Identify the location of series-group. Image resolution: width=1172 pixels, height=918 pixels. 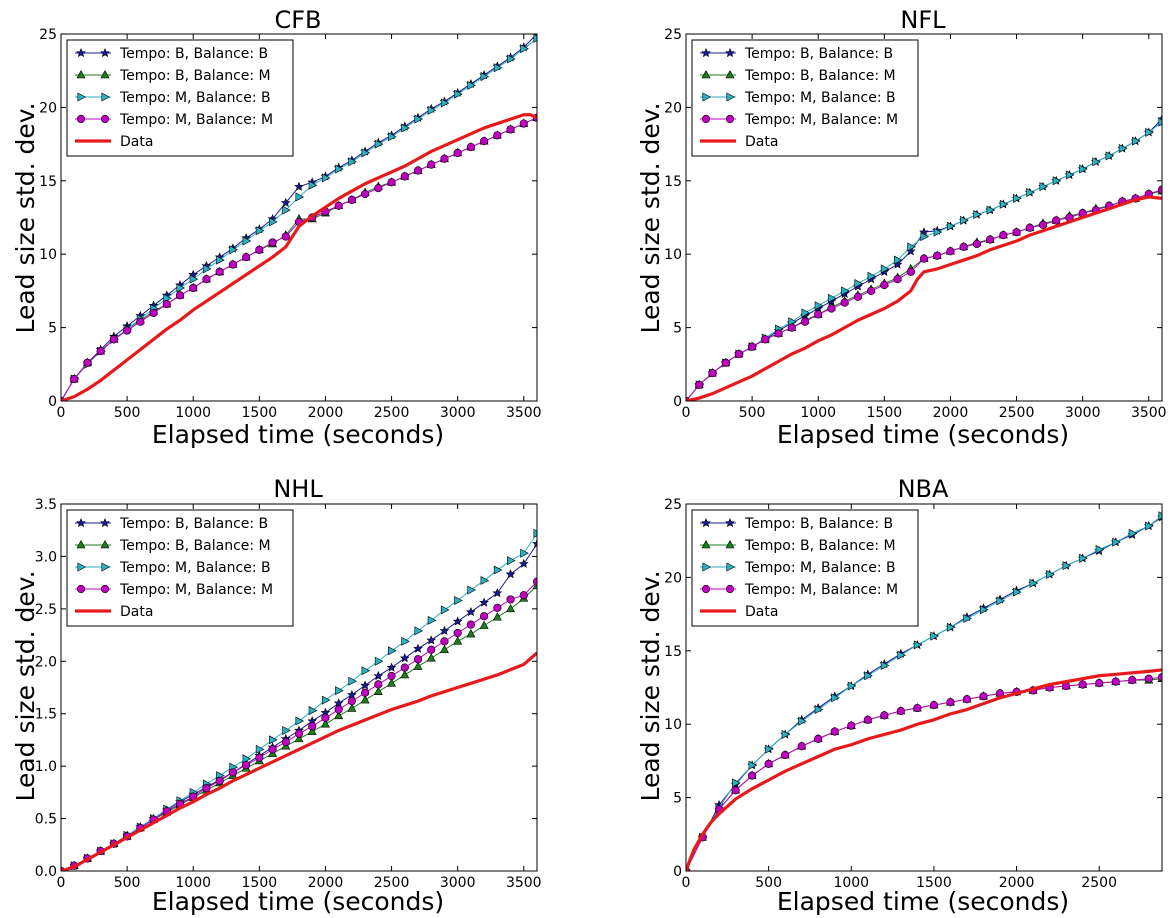
(924, 257).